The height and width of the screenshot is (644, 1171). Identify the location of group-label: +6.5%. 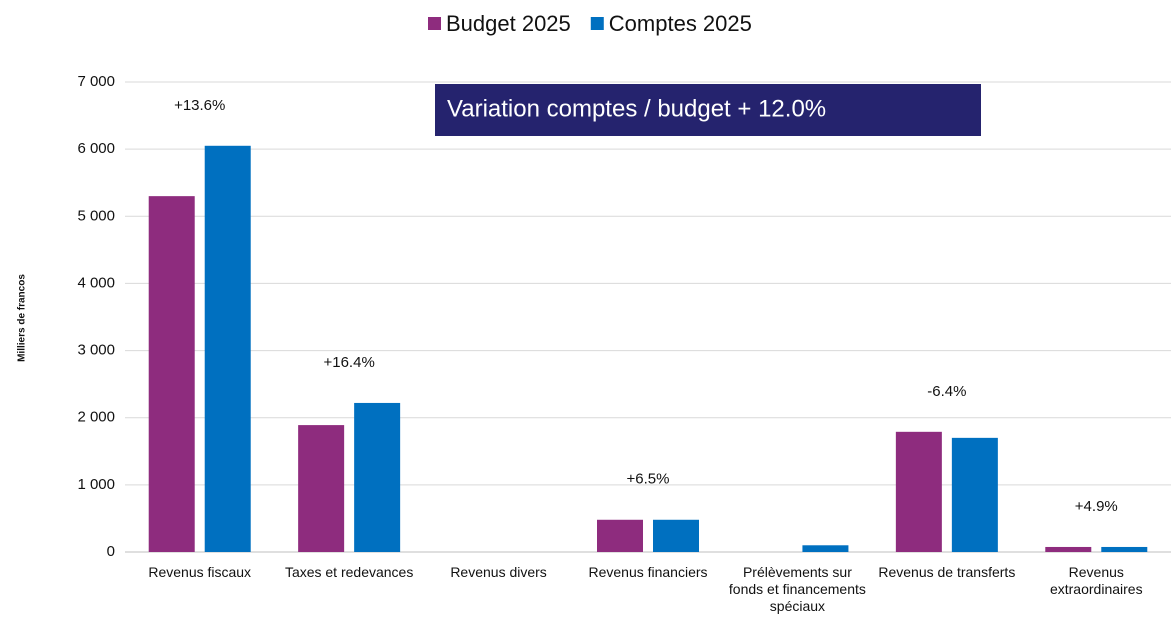
(648, 479).